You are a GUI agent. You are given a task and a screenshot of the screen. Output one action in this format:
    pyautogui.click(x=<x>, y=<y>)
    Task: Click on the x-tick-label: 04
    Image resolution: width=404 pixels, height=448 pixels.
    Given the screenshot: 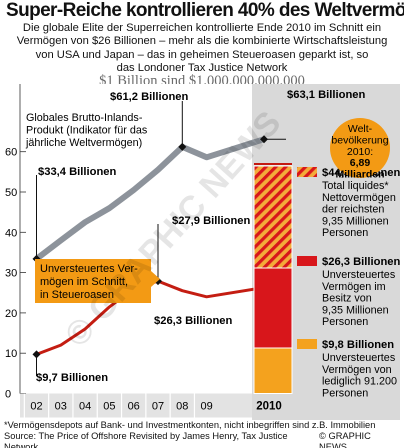 What is the action you would take?
    pyautogui.click(x=85, y=407)
    